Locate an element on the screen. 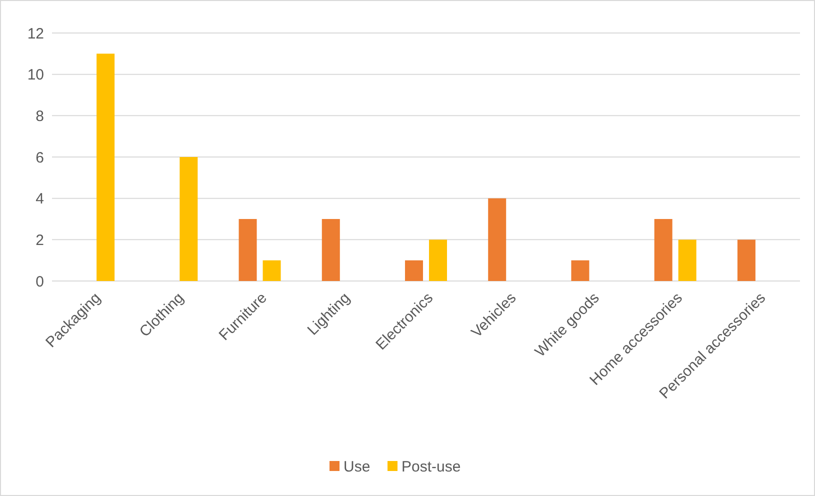  y-tick-label: 10 is located at coordinates (35, 75).